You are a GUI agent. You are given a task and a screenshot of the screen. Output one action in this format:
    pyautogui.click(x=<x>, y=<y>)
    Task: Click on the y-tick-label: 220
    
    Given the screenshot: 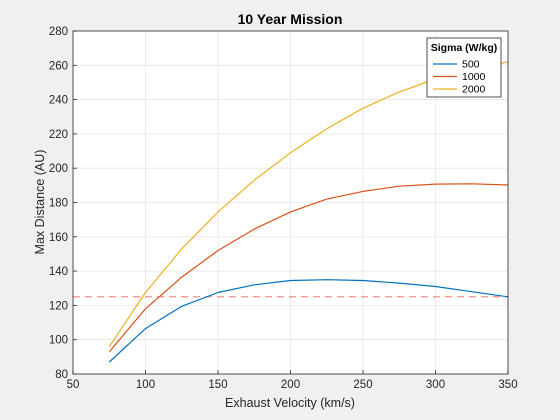 What is the action you would take?
    pyautogui.click(x=58, y=135)
    